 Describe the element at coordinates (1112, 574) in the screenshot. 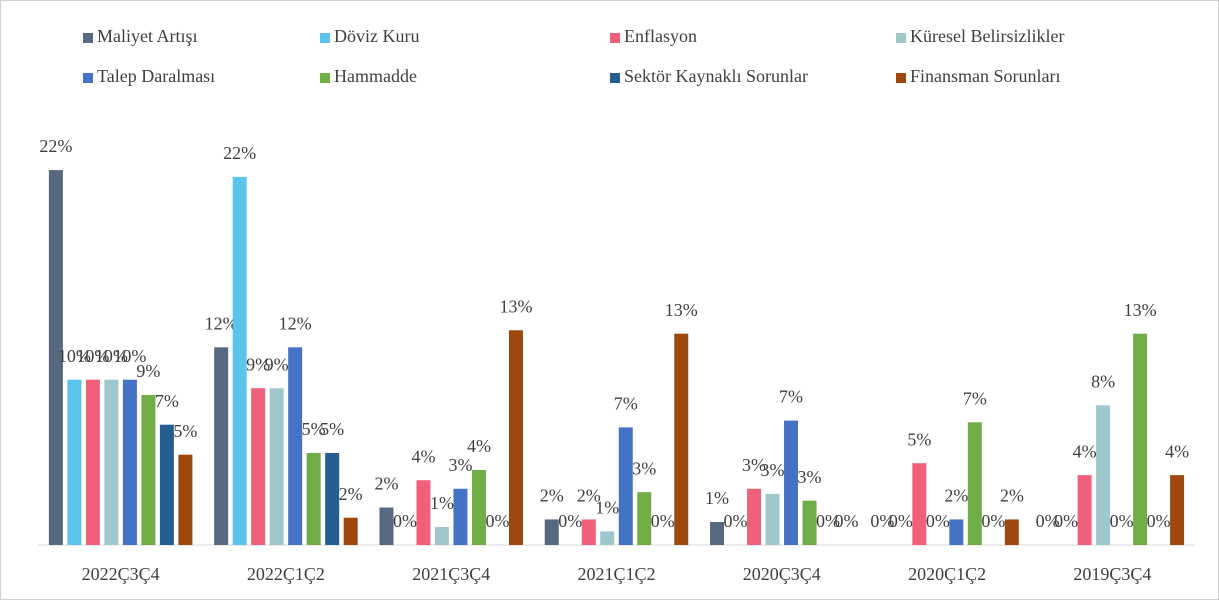

I see `x-tick-label: 2019Ç3Ç4` at that location.